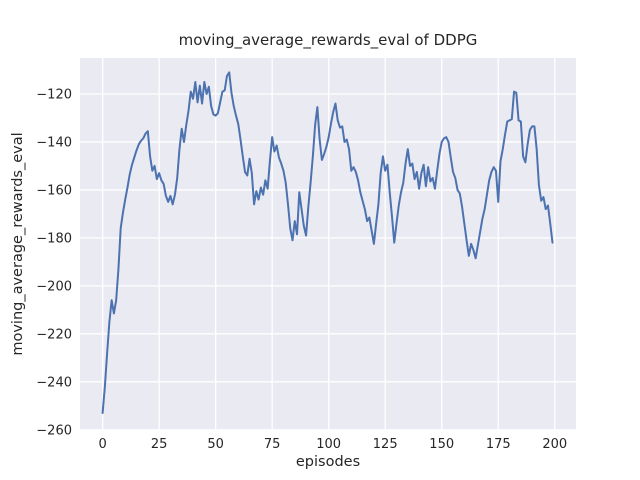 This screenshot has width=640, height=480. I want to click on y-tick-label: −180, so click(54, 238).